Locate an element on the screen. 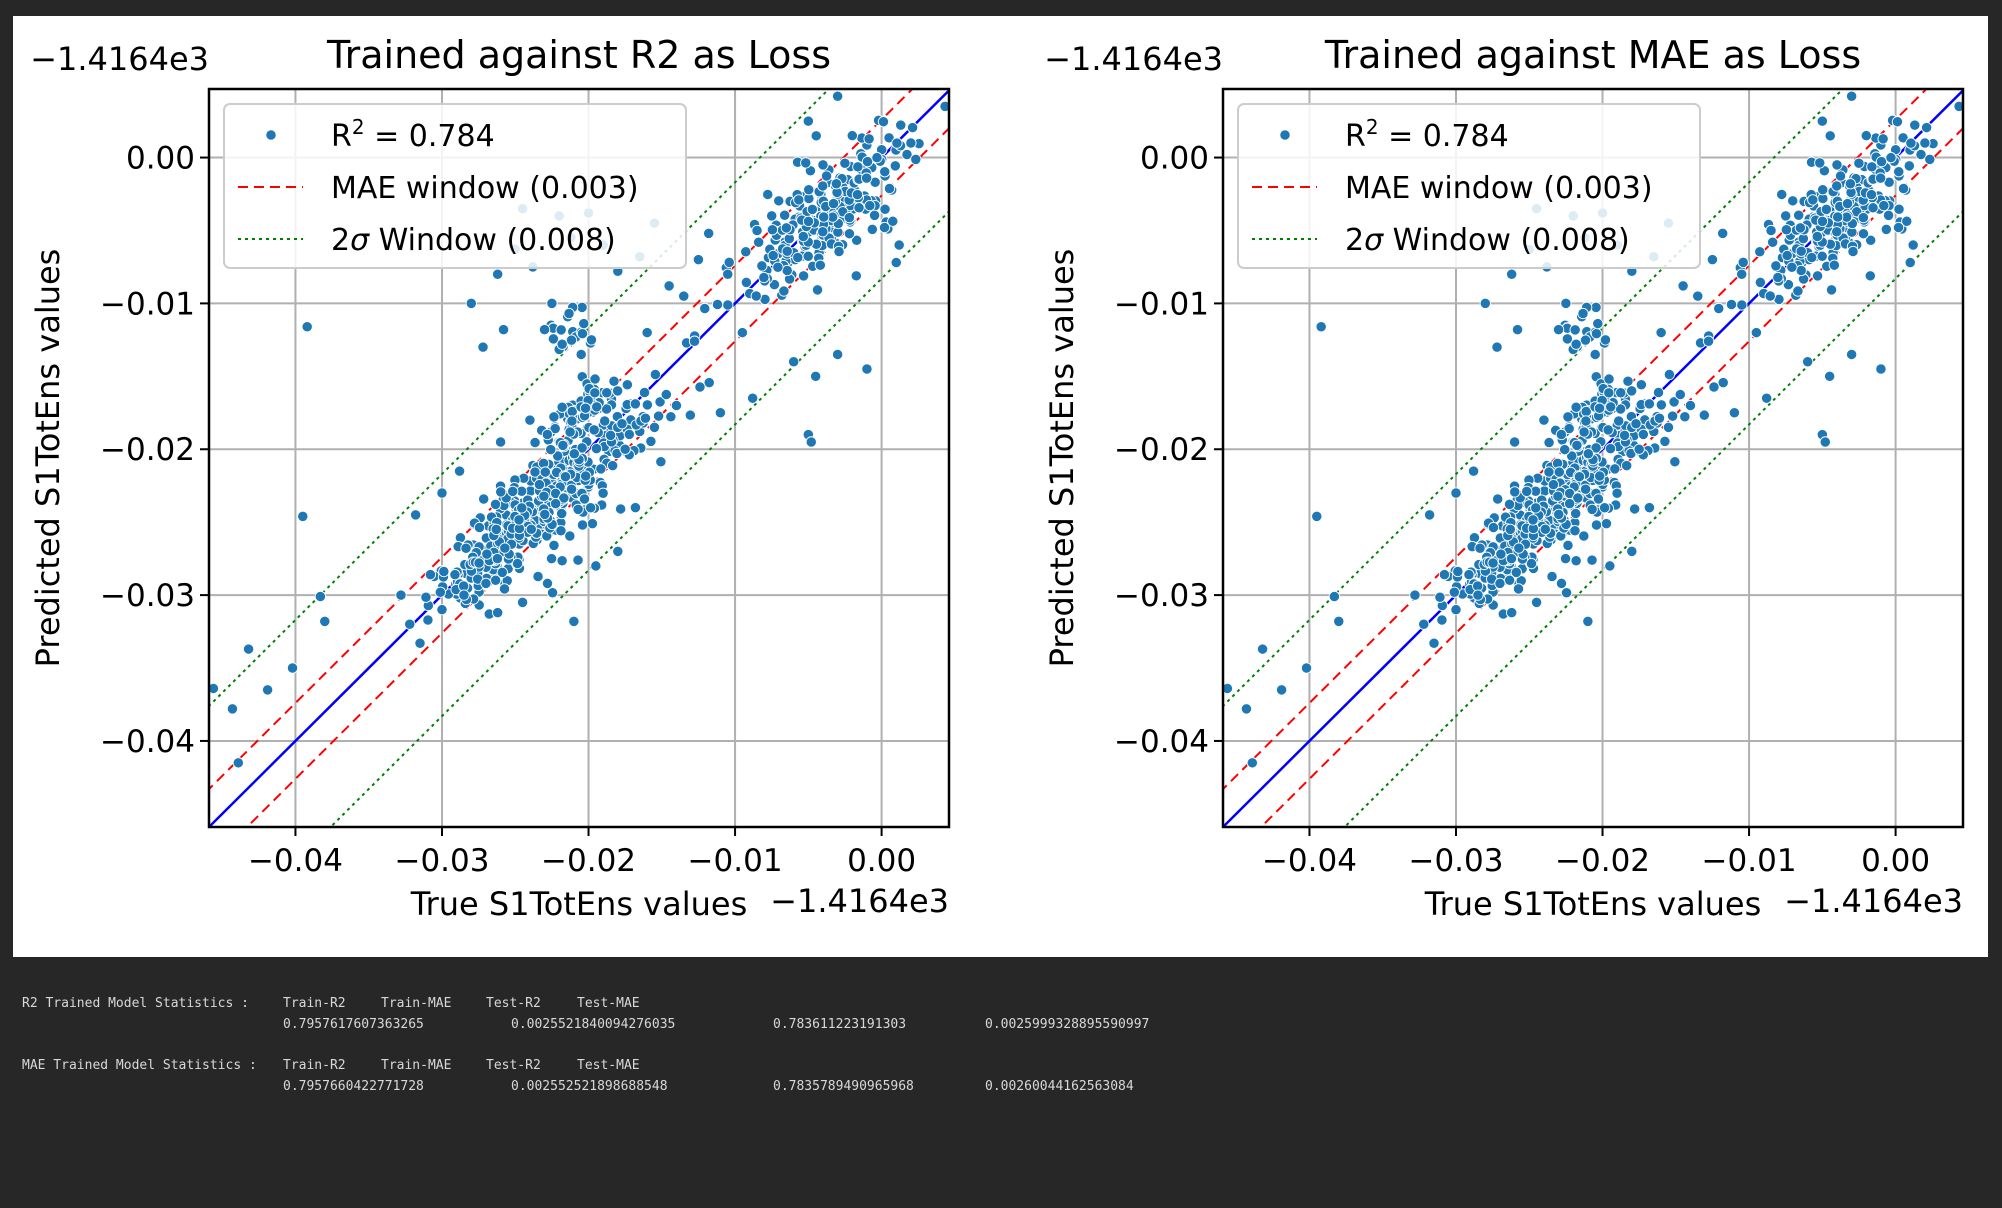 The height and width of the screenshot is (1208, 2002). y-tick-label: 0.00 is located at coordinates (160, 159).